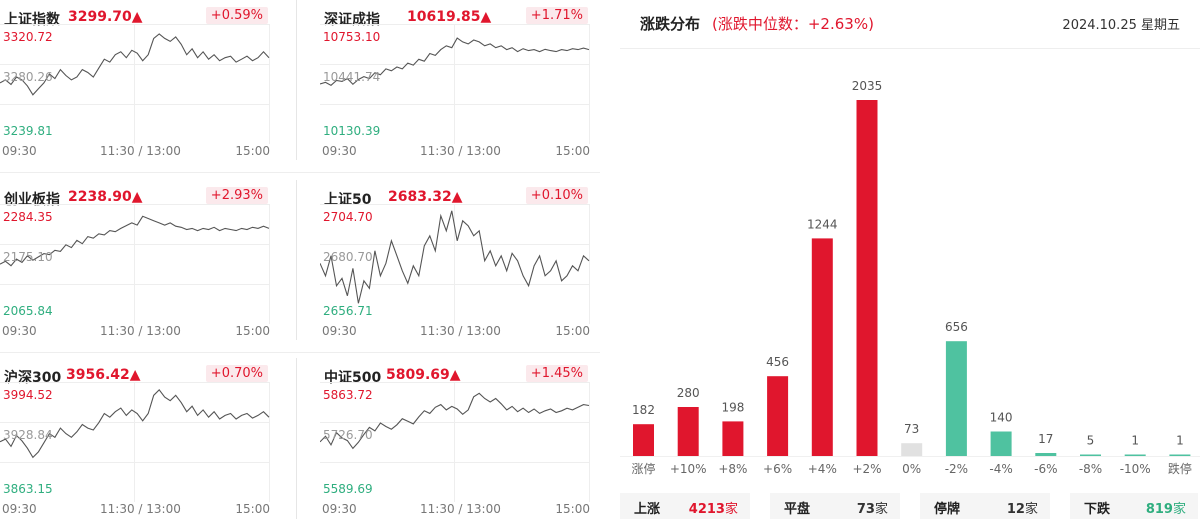 Image resolution: width=1200 pixels, height=519 pixels. Describe the element at coordinates (685, 506) in the screenshot. I see `summary-rise: 上涨 4213家` at that location.